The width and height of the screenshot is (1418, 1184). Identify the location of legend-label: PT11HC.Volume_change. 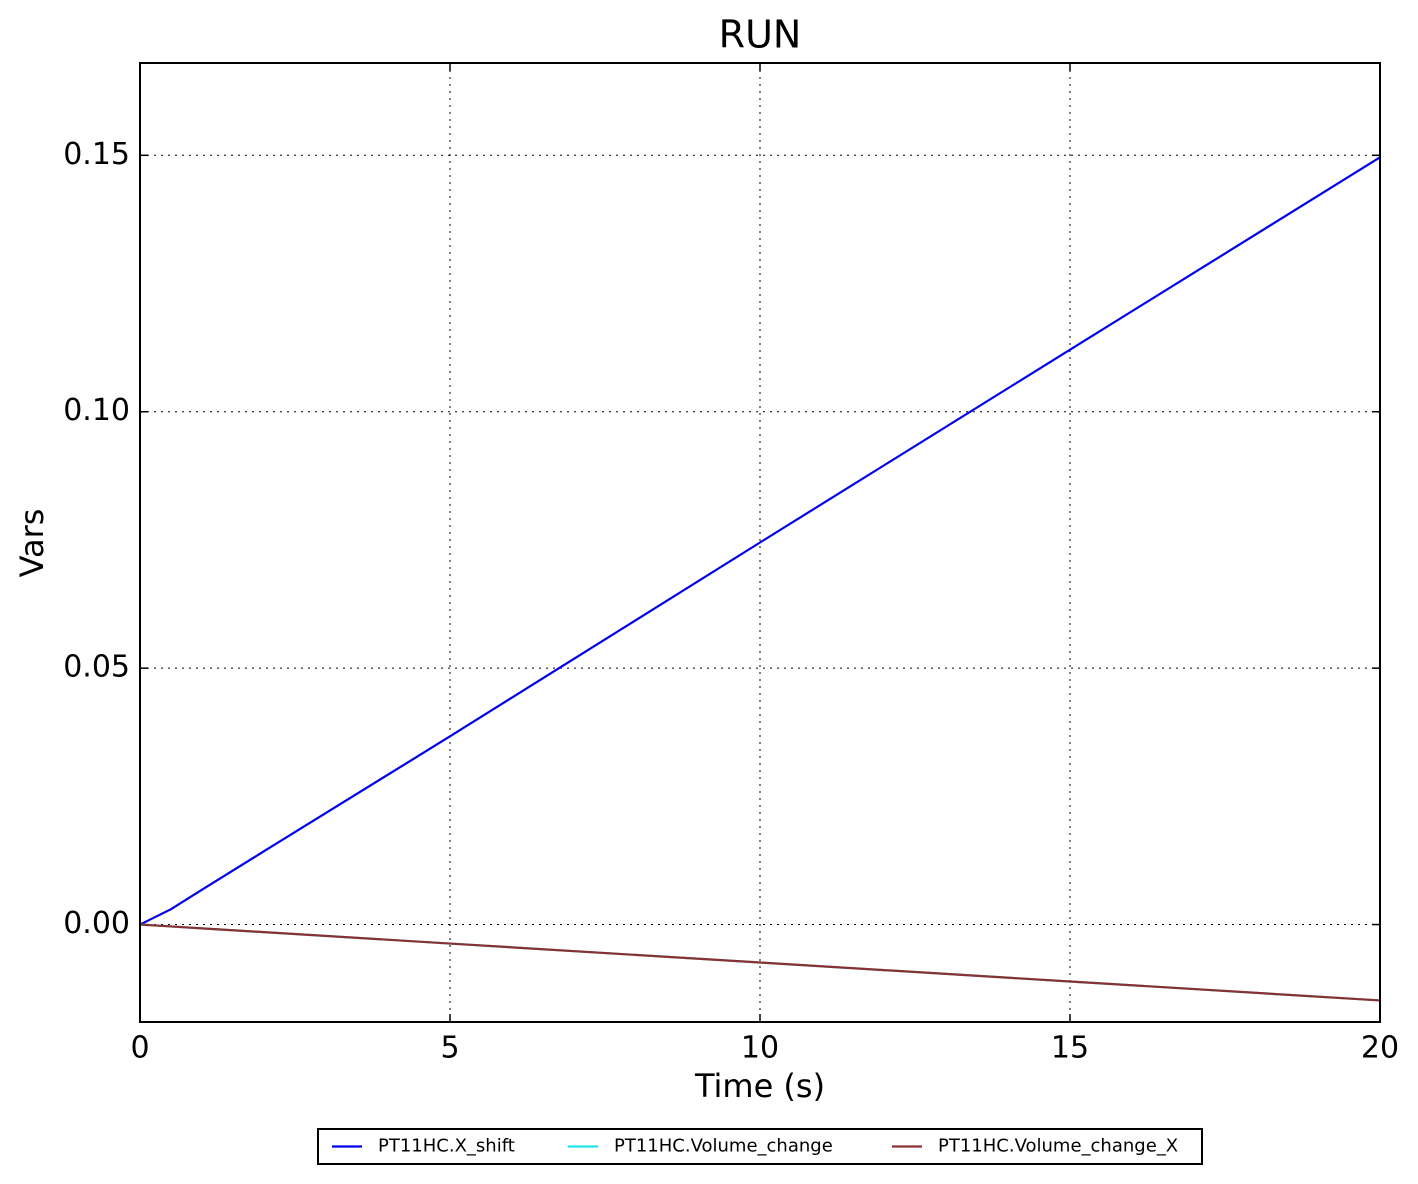
(723, 1146).